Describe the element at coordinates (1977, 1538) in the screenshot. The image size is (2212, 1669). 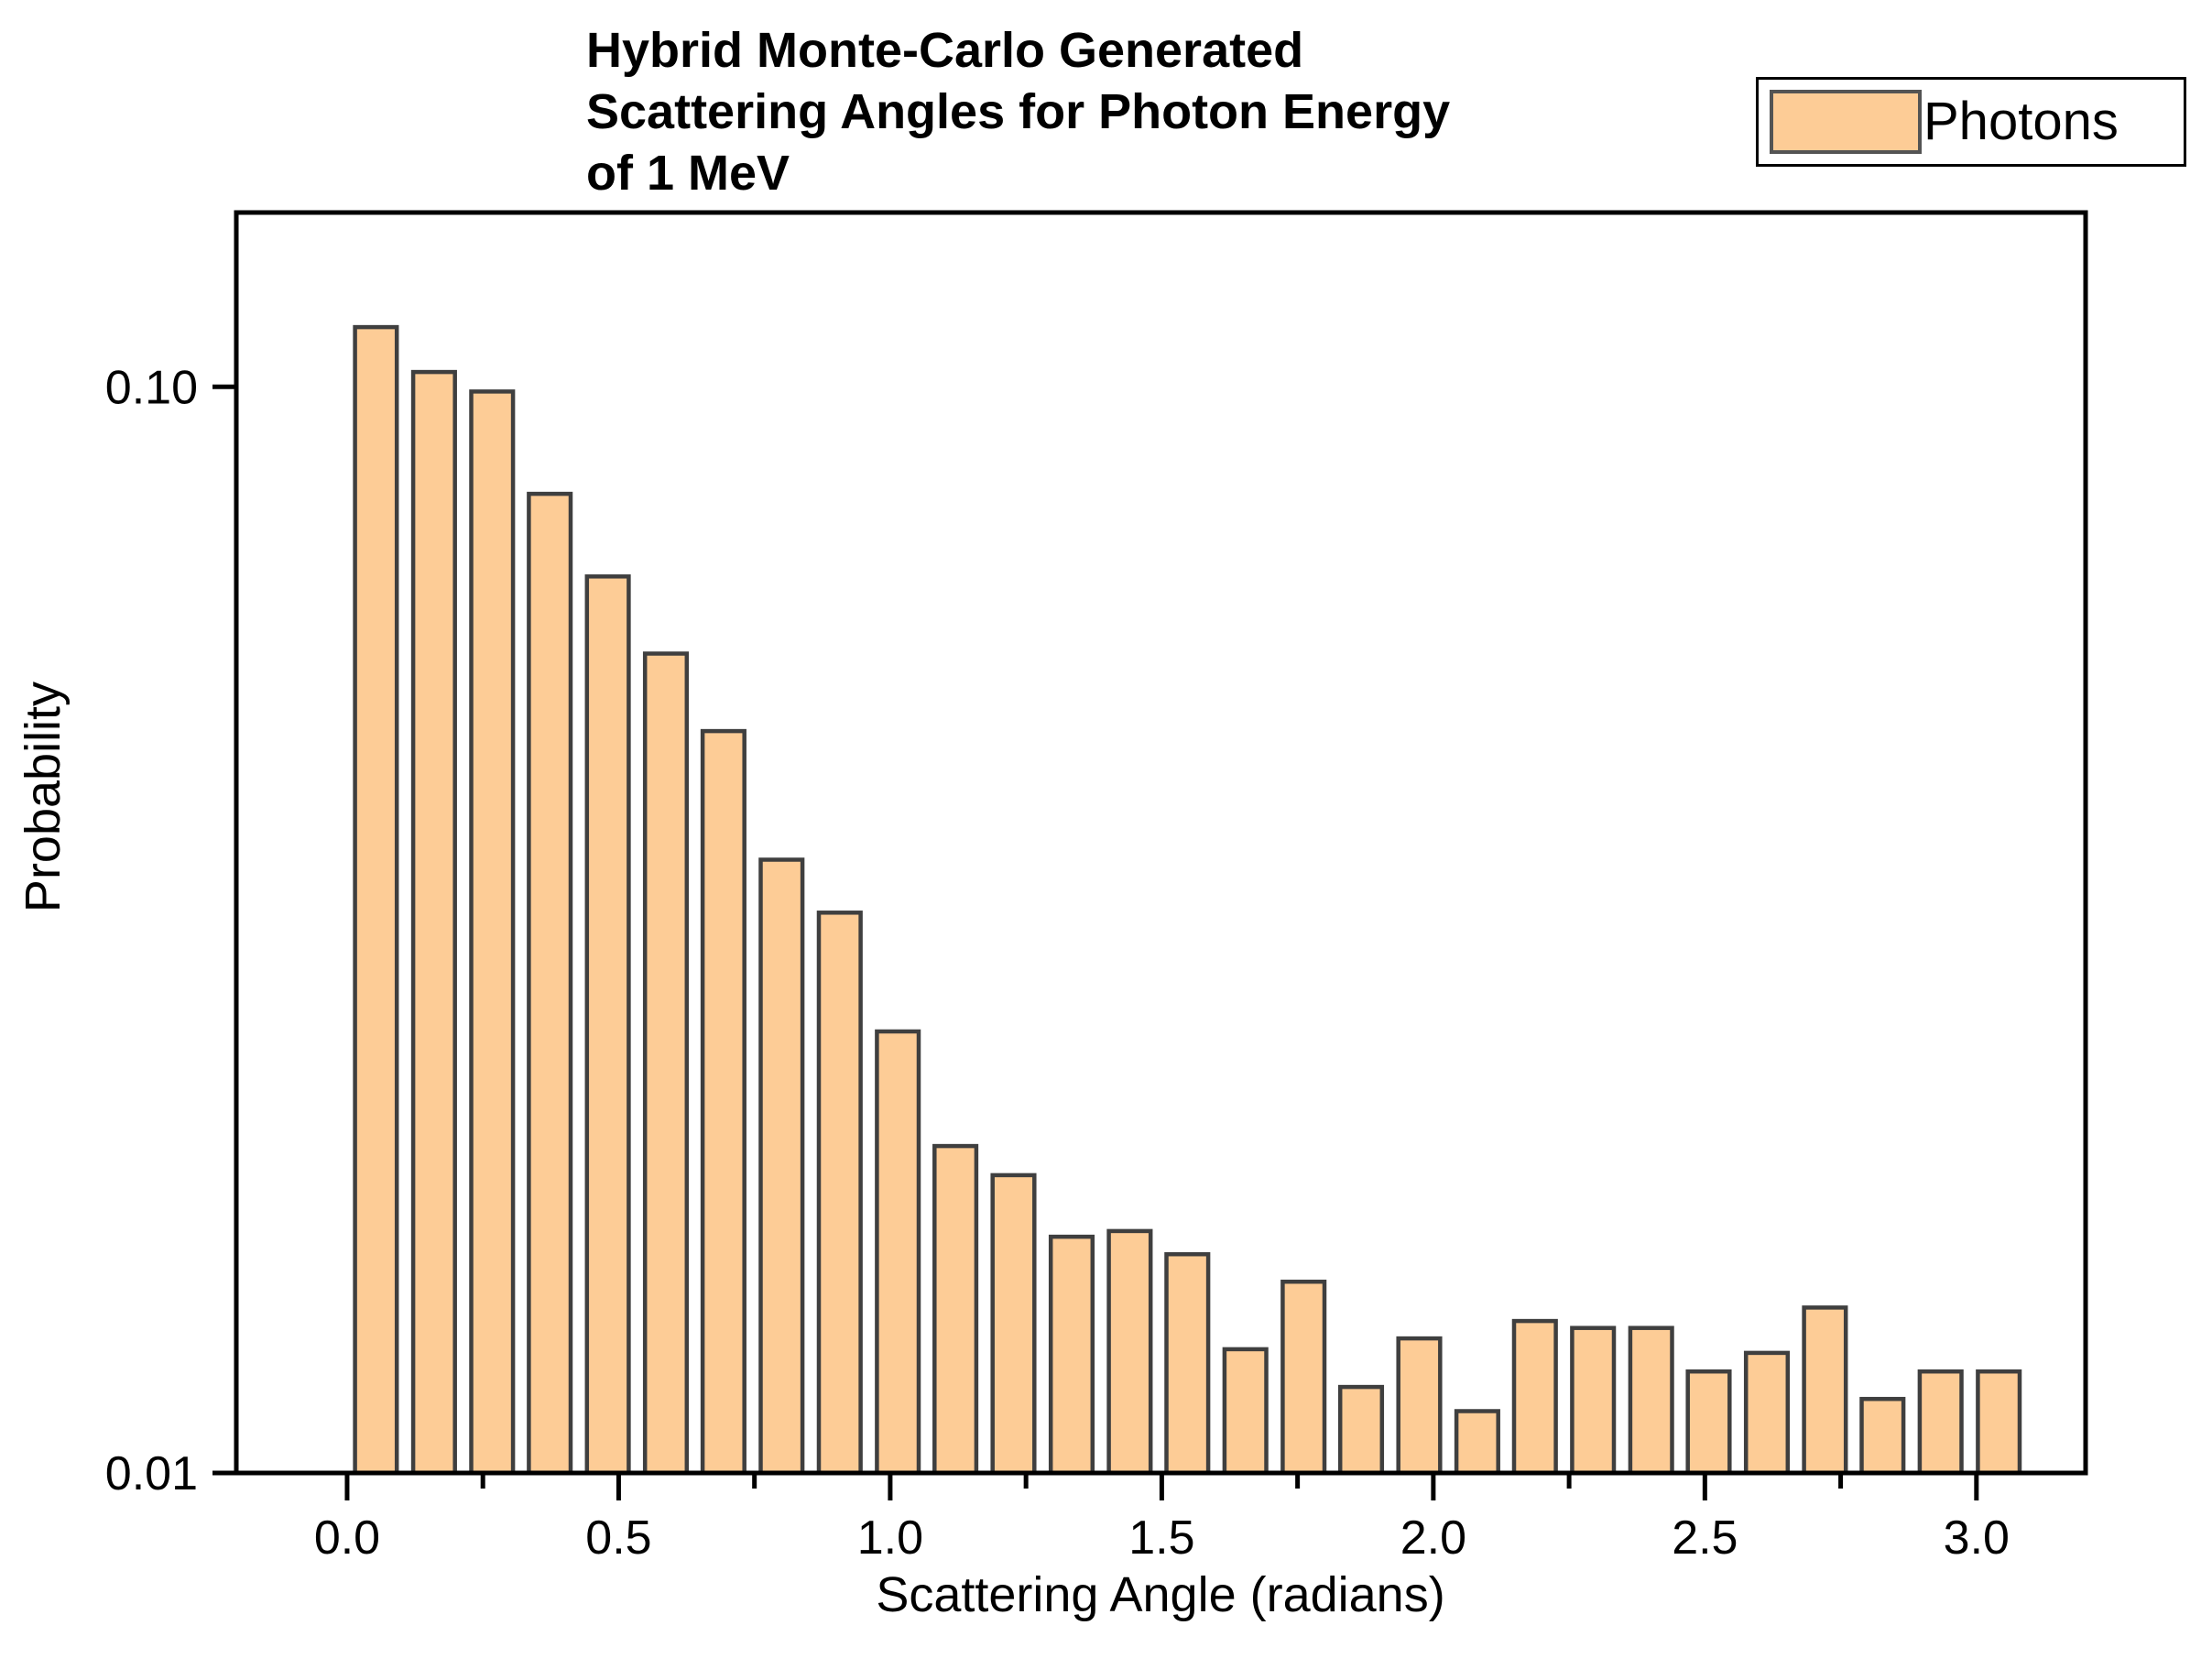
I see `x-tick-label: 3.0` at that location.